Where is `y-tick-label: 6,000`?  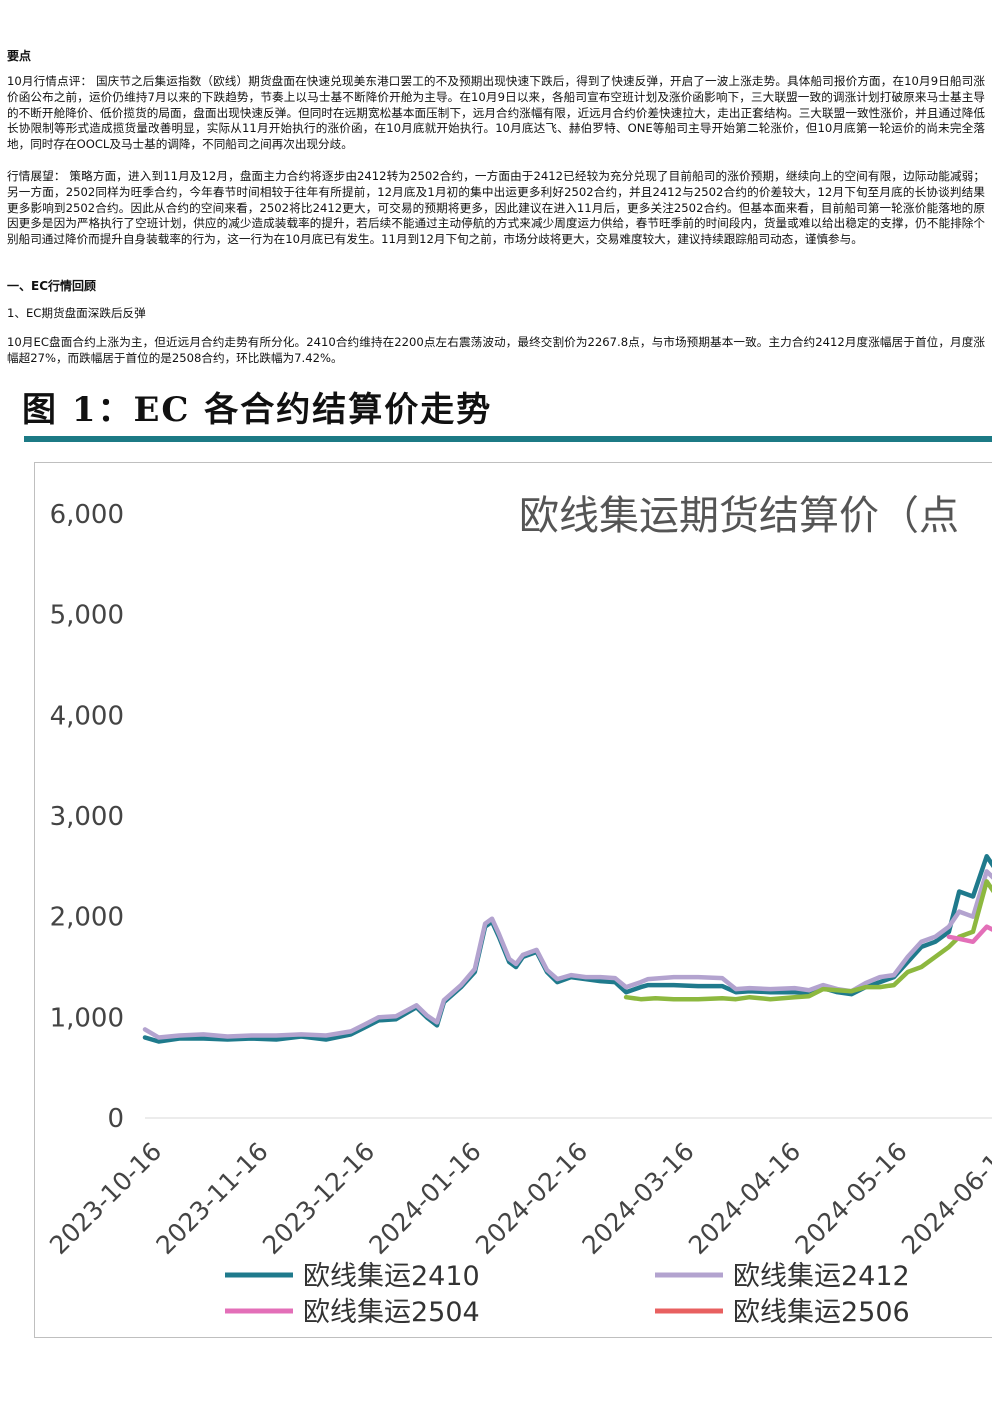
y-tick-label: 6,000 is located at coordinates (87, 515).